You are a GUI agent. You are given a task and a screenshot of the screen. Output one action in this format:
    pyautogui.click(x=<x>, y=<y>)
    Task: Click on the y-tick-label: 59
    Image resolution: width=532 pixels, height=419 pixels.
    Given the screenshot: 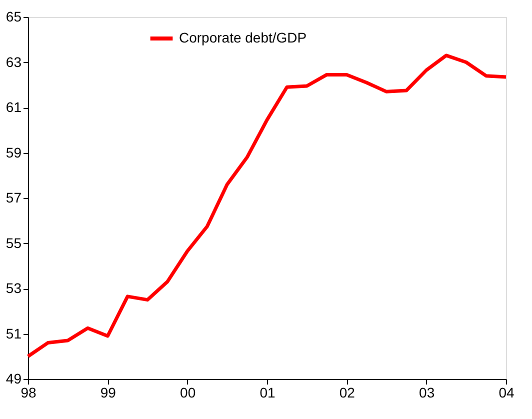 What is the action you would take?
    pyautogui.click(x=14, y=152)
    